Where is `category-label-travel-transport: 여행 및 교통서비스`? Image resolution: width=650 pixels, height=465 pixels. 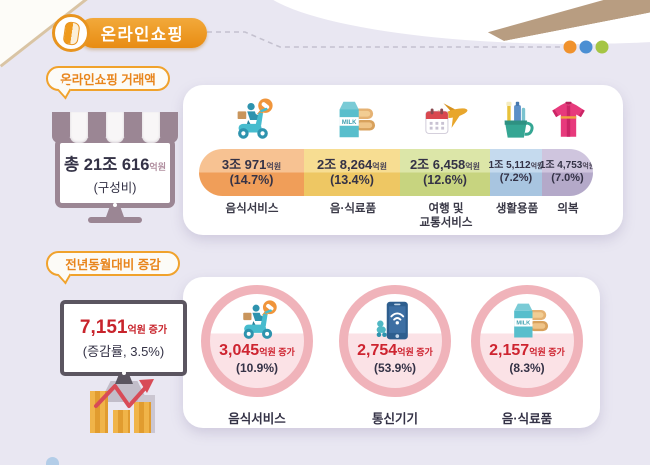 category-label-travel-transport: 여행 및 교통서비스 is located at coordinates (446, 216).